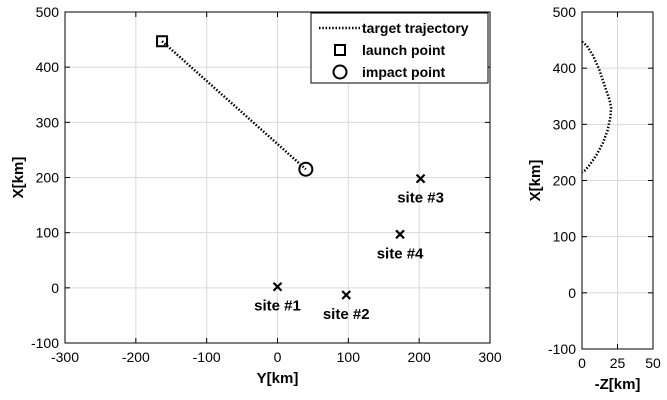 The image size is (667, 400). Describe the element at coordinates (136, 357) in the screenshot. I see `main-x-tick-label: -200` at that location.